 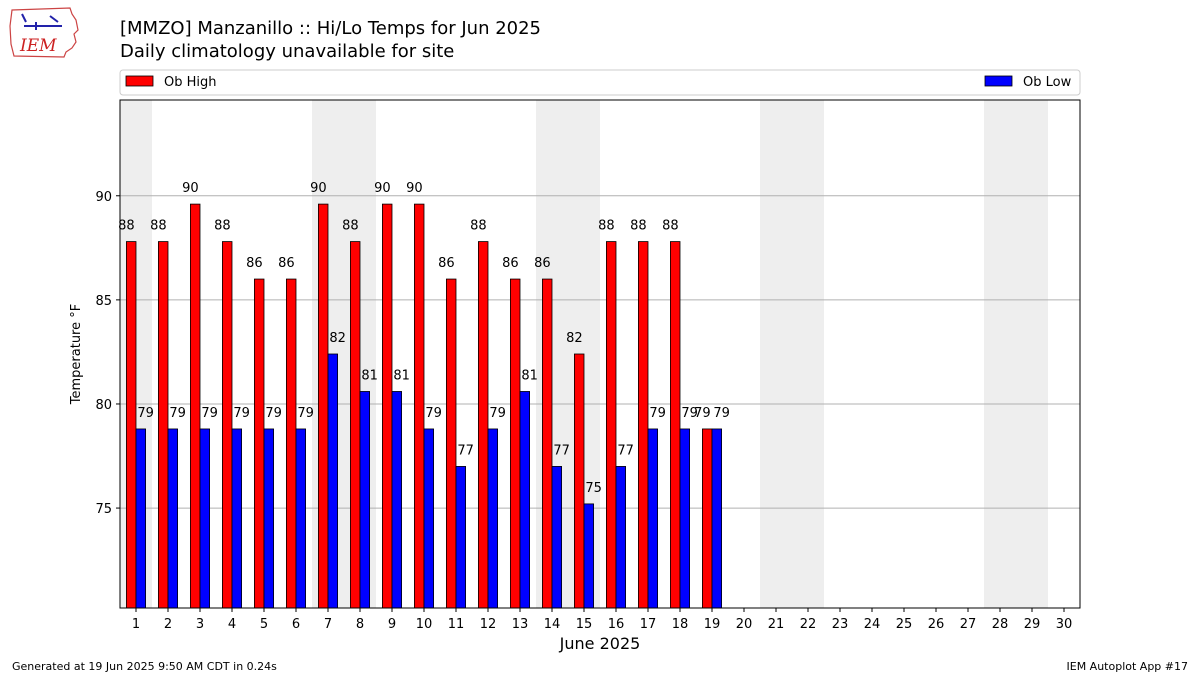 What do you see at coordinates (712, 624) in the screenshot?
I see `x-tick-label: 19` at bounding box center [712, 624].